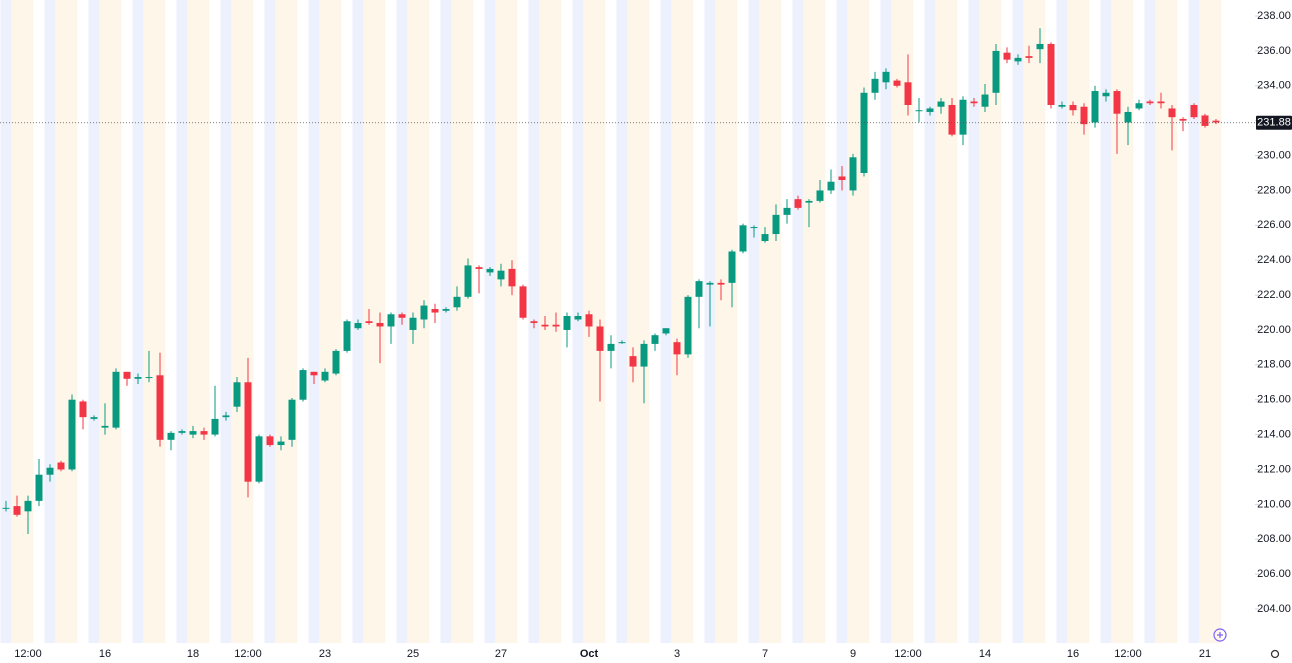 The image size is (1292, 663). What do you see at coordinates (1274, 155) in the screenshot?
I see `y-tick-label: 230.00` at bounding box center [1274, 155].